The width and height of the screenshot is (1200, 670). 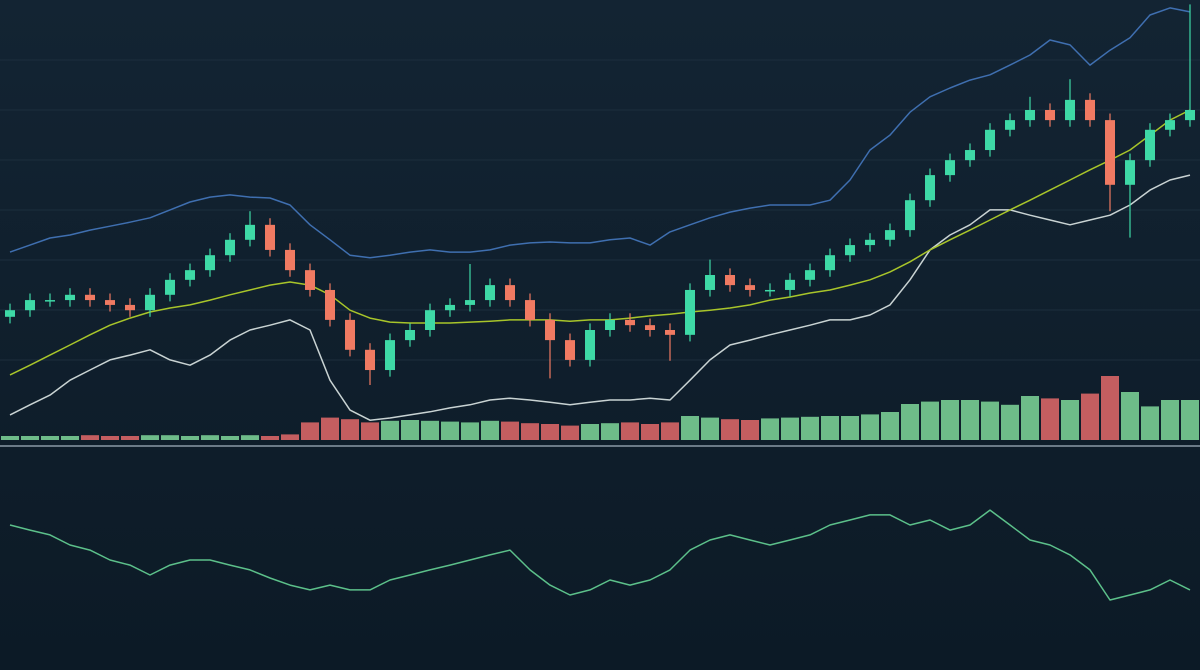 I want to click on oscillator-line, so click(x=600, y=555).